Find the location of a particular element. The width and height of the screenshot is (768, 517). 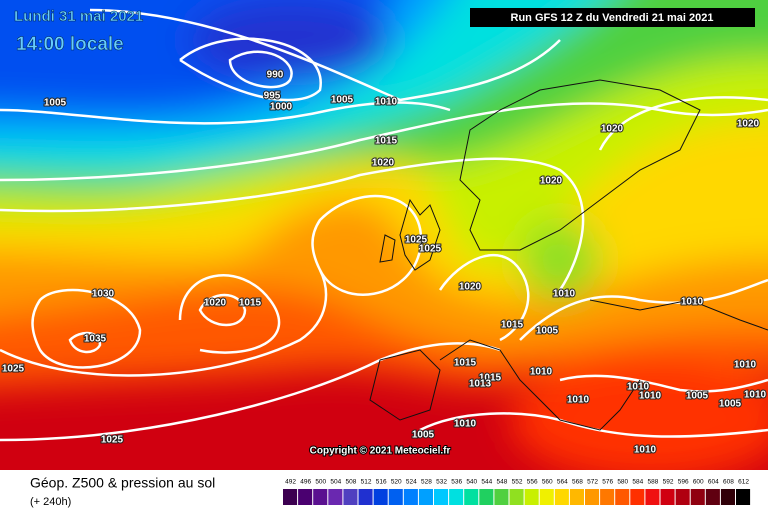

scale-label: 584 is located at coordinates (637, 482).